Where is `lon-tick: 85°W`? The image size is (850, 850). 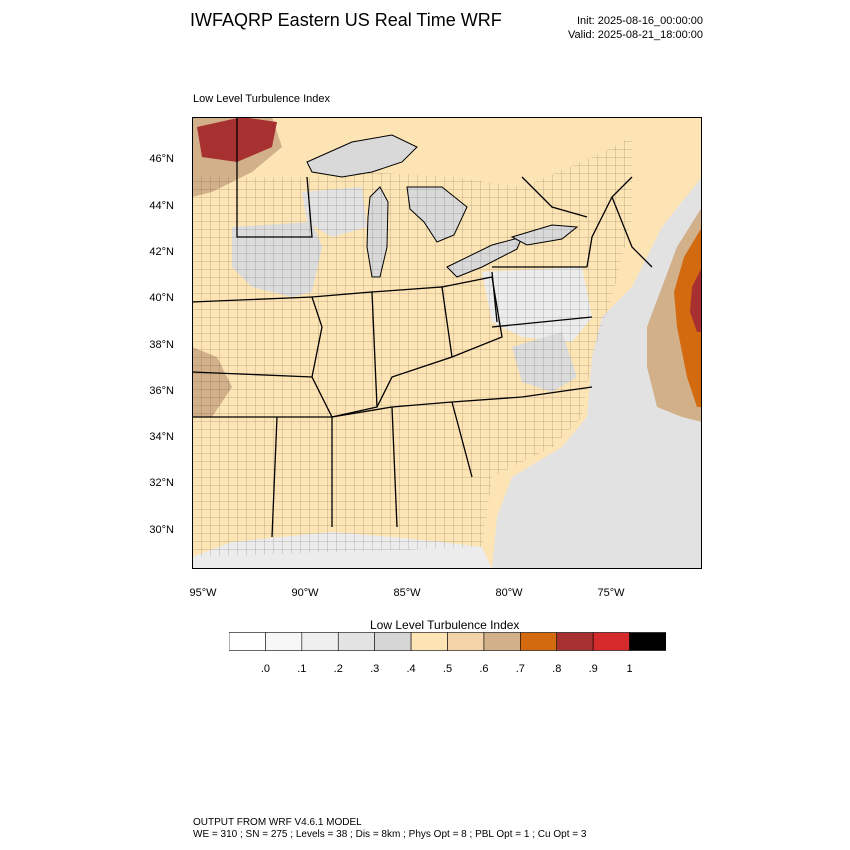
lon-tick: 85°W is located at coordinates (407, 593).